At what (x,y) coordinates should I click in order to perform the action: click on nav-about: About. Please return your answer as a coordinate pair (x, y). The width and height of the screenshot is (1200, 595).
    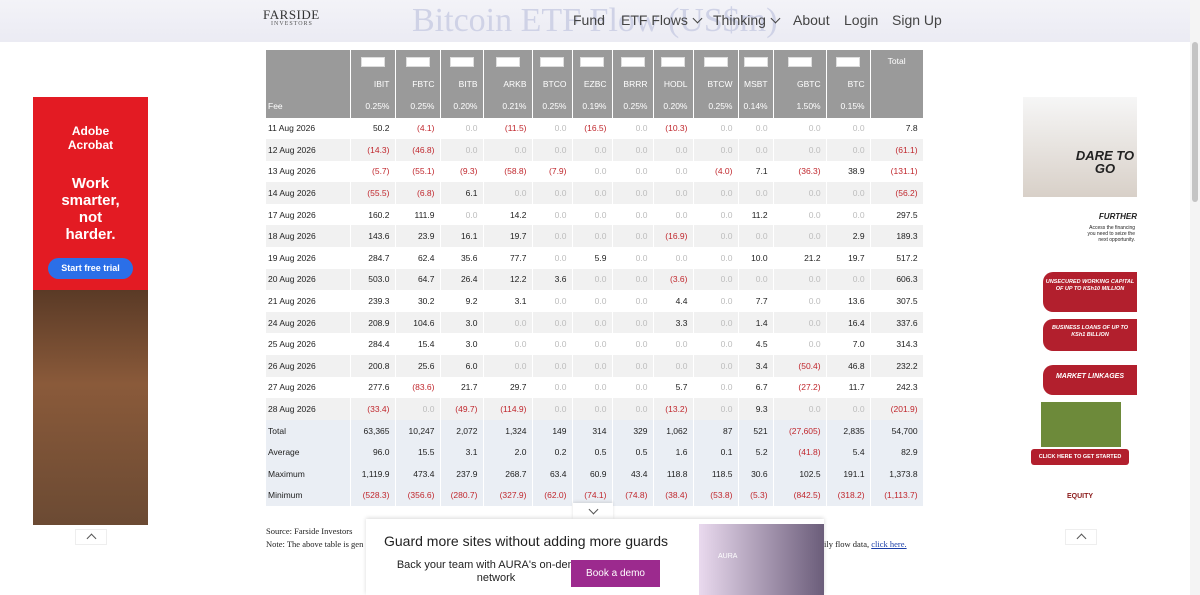
    Looking at the image, I should click on (811, 20).